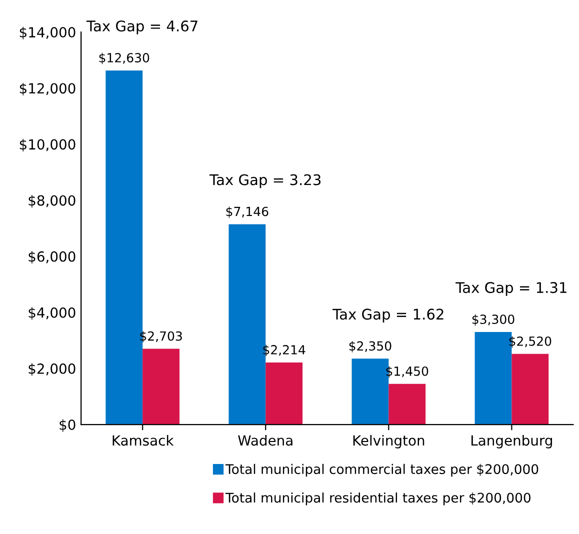 The image size is (579, 534). Describe the element at coordinates (52, 201) in the screenshot. I see `y-tick-label: $8,000` at that location.